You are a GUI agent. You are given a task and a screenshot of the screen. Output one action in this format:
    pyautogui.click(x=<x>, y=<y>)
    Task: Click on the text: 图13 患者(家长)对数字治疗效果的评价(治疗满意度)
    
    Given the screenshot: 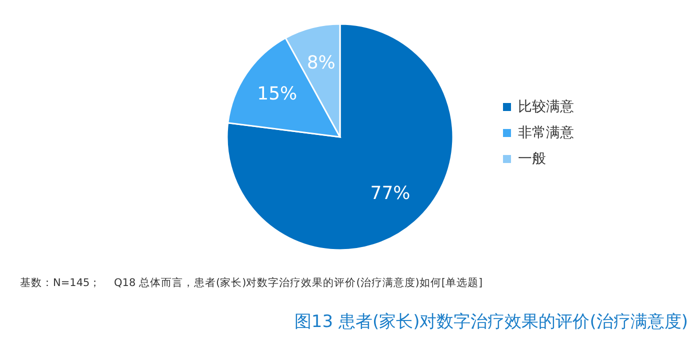 What is the action you would take?
    pyautogui.click(x=491, y=322)
    